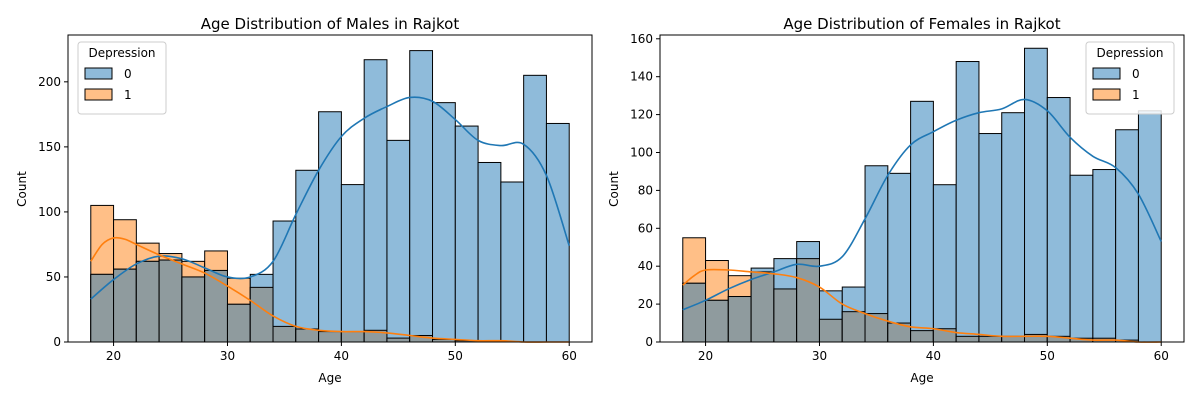 The image size is (1200, 400). I want to click on chart-title: Age Distribution of Females in Rajkot, so click(921, 24).